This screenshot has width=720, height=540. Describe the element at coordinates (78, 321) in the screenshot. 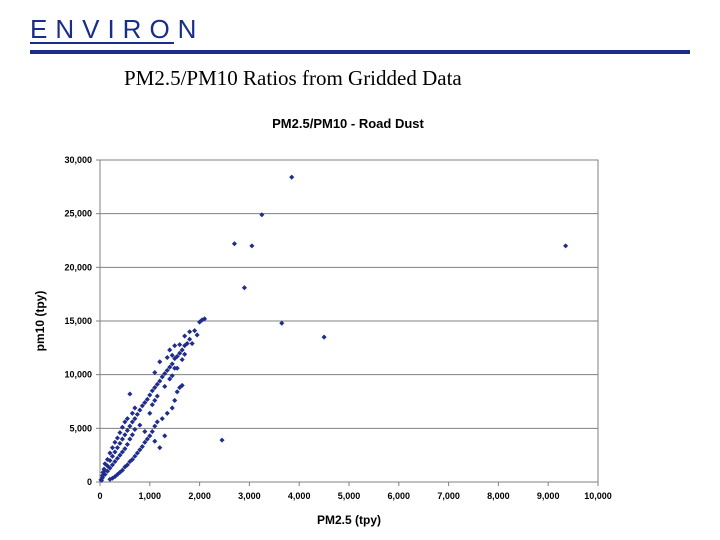

I see `y-tick-label: 15,000` at that location.